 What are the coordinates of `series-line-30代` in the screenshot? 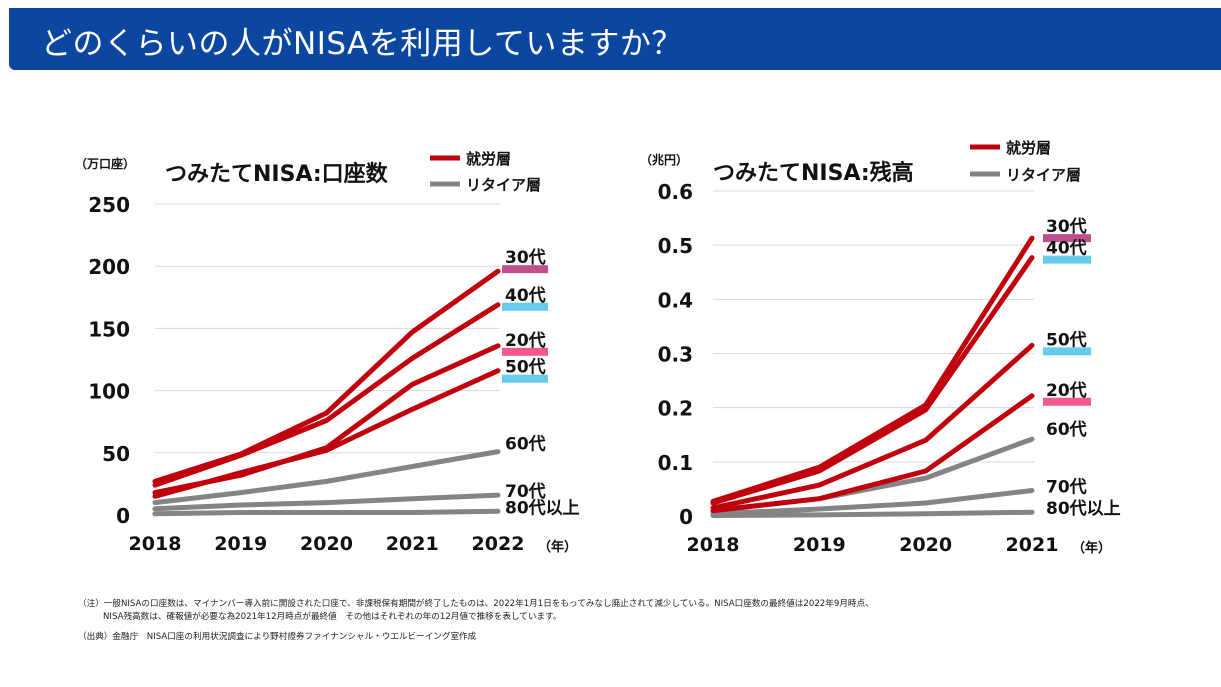 It's located at (872, 369).